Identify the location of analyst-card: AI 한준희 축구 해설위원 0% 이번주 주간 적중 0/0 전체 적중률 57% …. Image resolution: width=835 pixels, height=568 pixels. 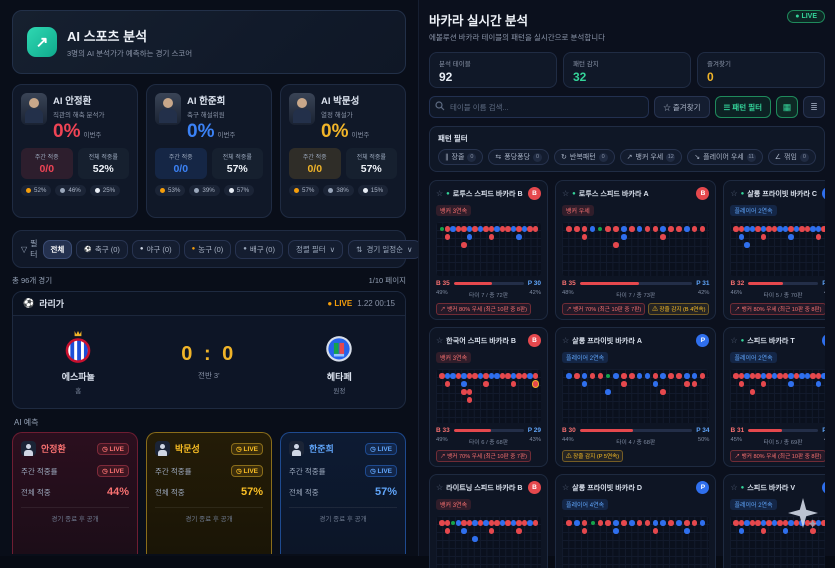
(209, 151).